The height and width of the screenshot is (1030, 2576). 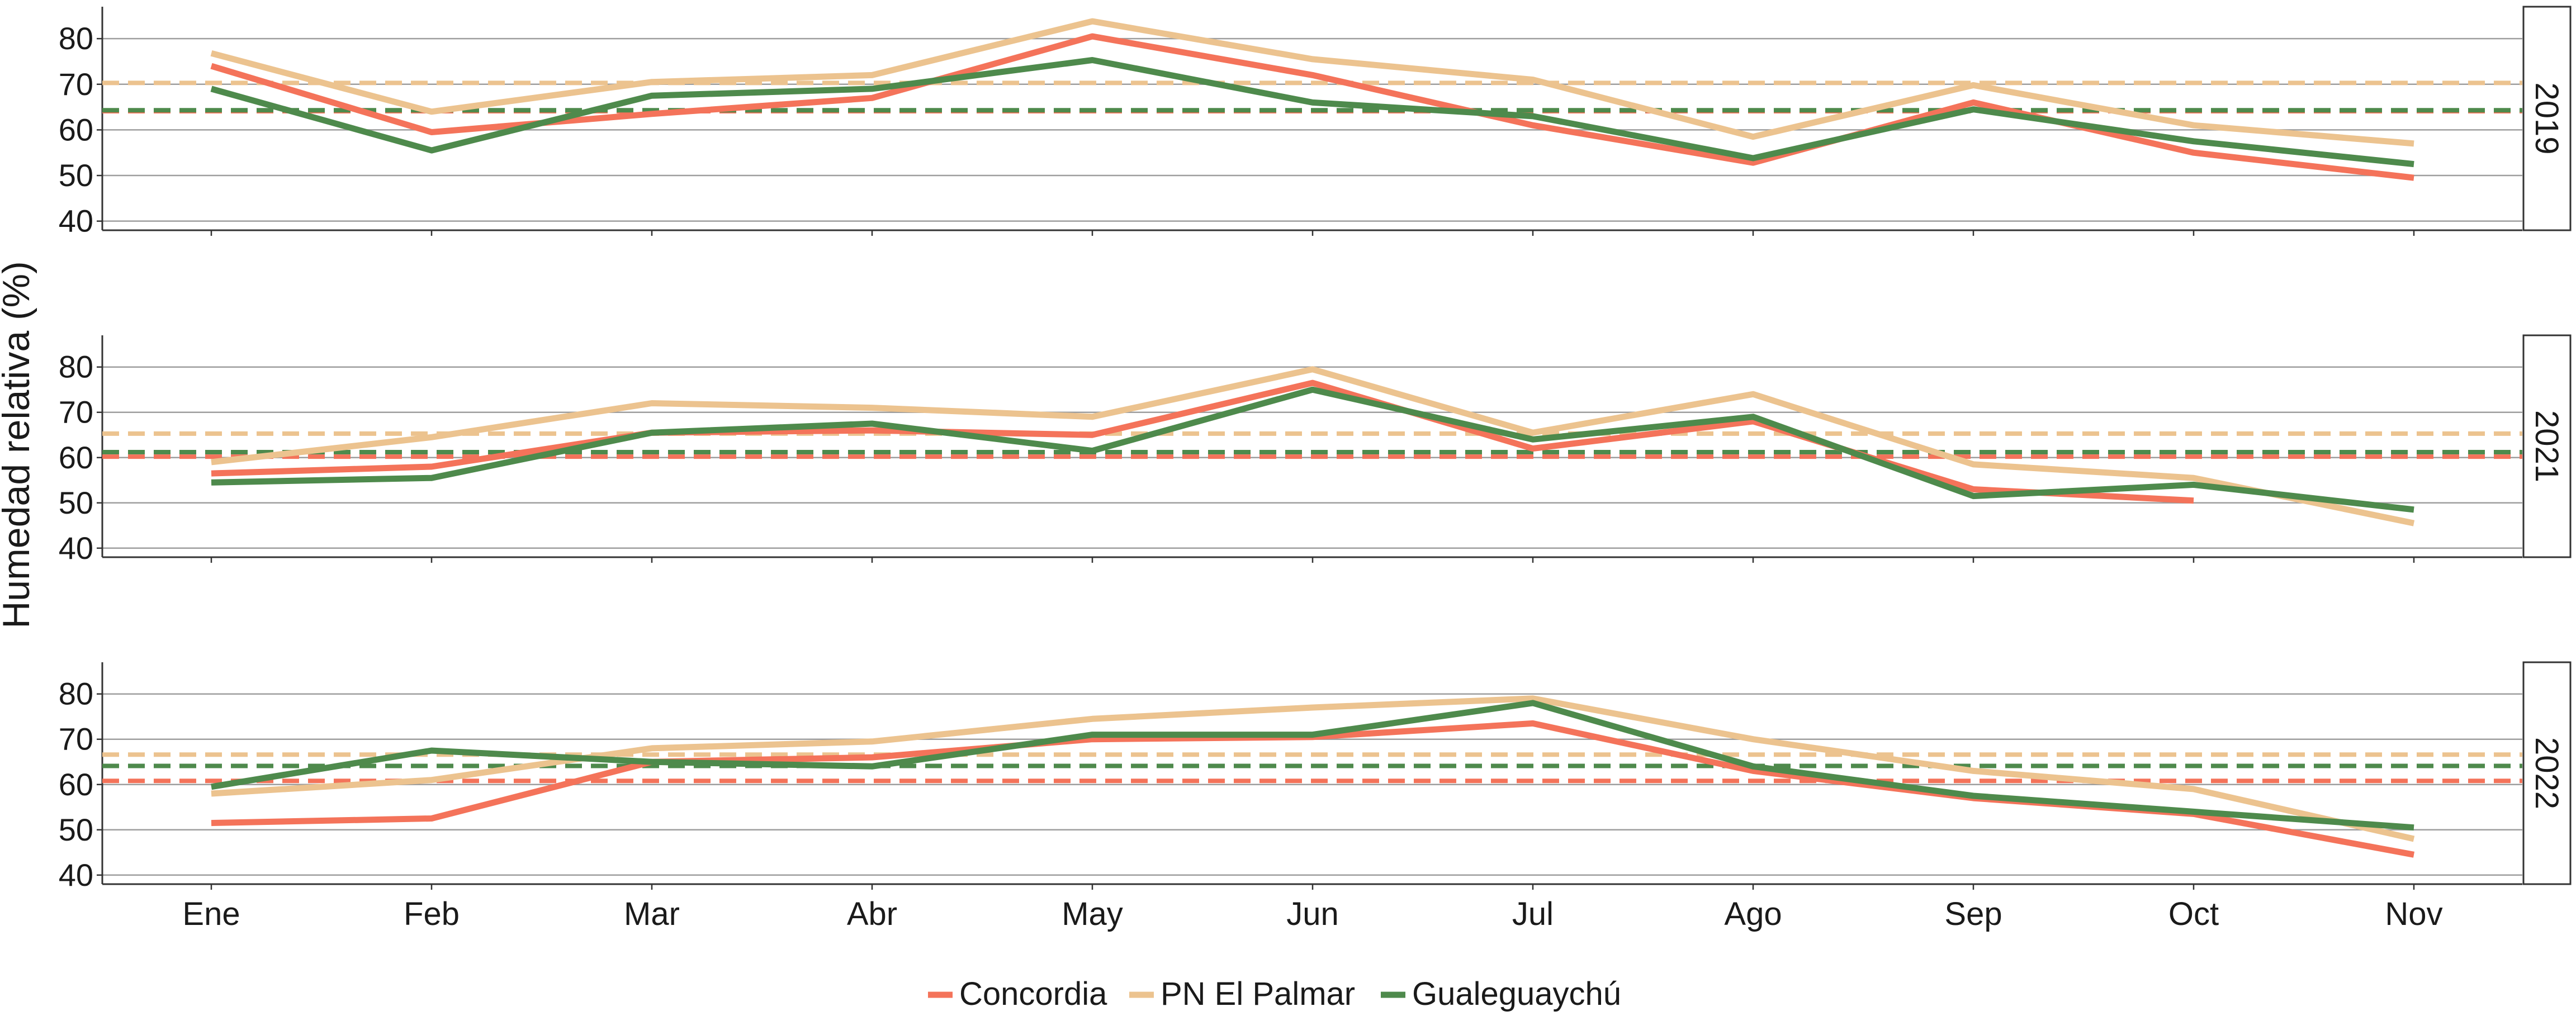 What do you see at coordinates (1258, 994) in the screenshot?
I see `legend-label-pn-el-palmar: PN El Palmar` at bounding box center [1258, 994].